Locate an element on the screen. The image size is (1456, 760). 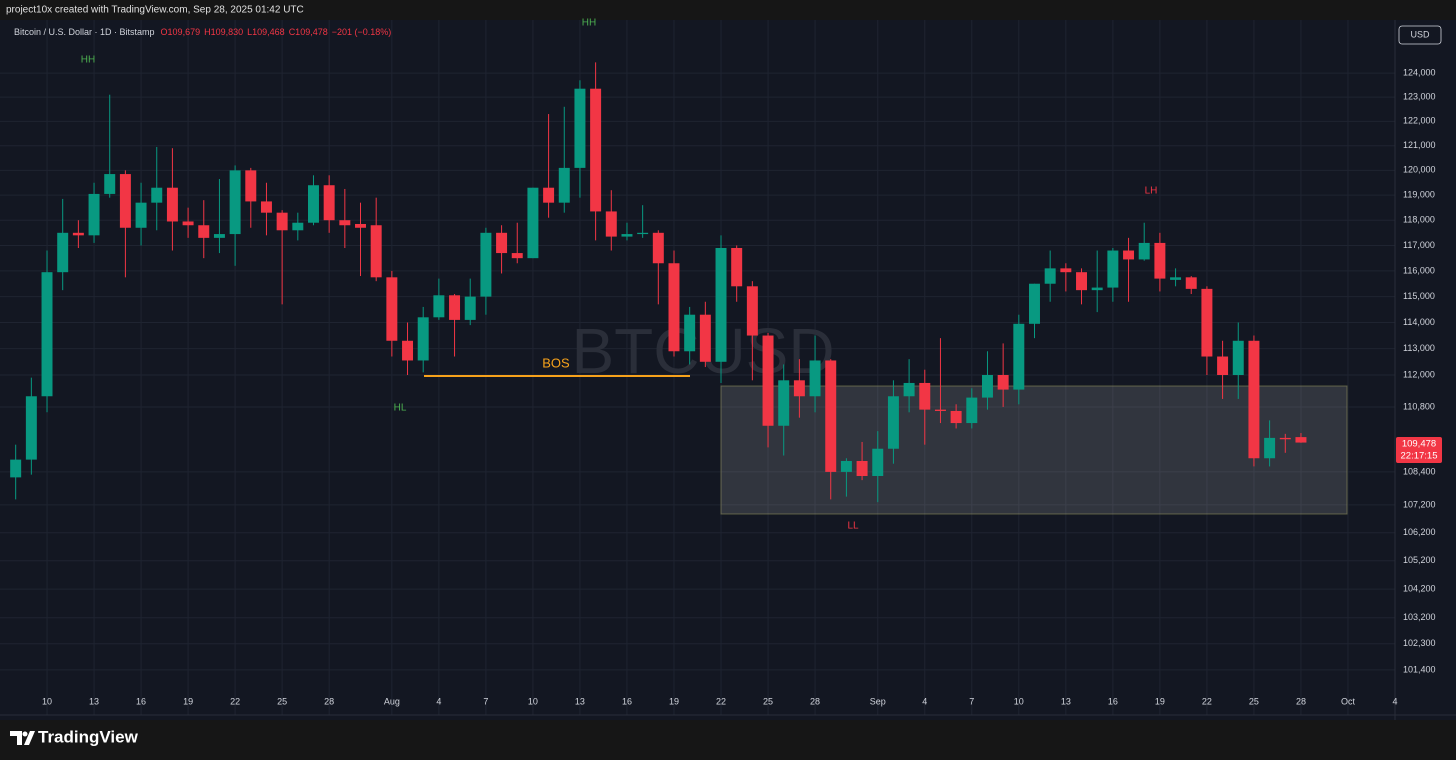
last-price: 109,478 is located at coordinates (1419, 444).